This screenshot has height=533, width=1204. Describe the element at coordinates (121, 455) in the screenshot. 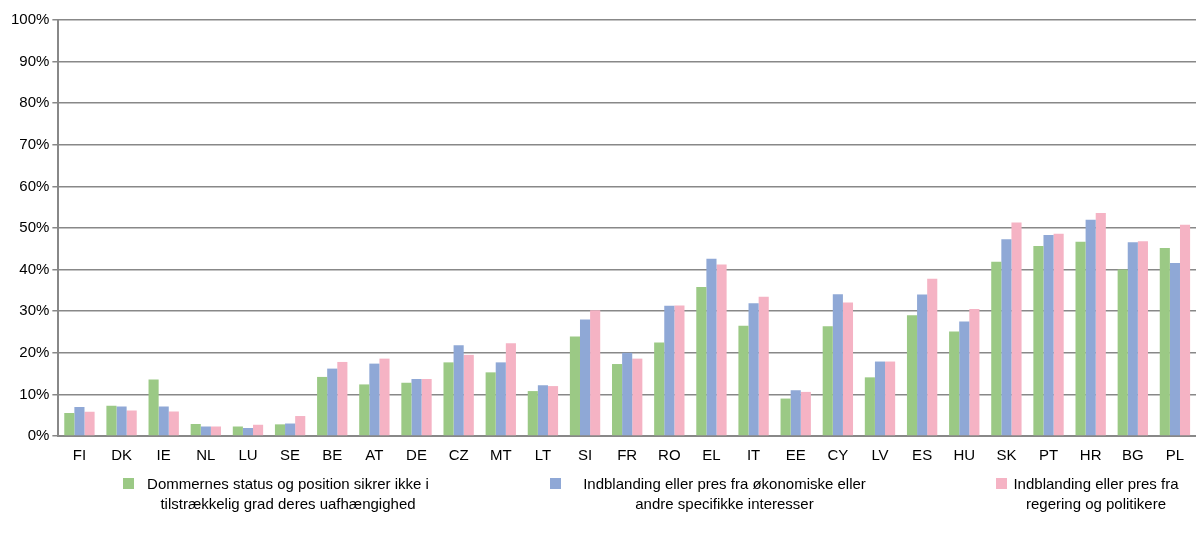

I see `x-tick-label: DK` at that location.